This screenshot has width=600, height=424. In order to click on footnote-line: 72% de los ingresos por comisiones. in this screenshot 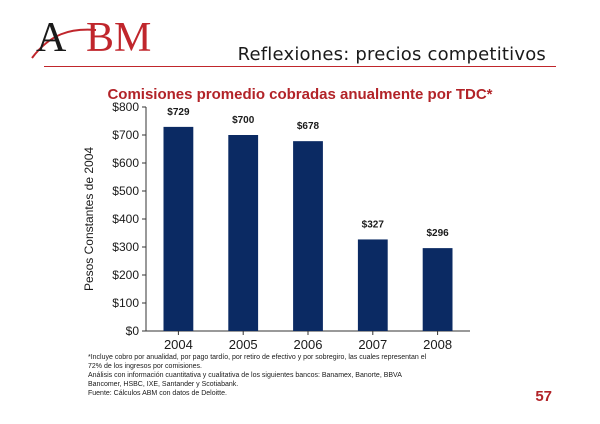, I will do `click(145, 366)`.